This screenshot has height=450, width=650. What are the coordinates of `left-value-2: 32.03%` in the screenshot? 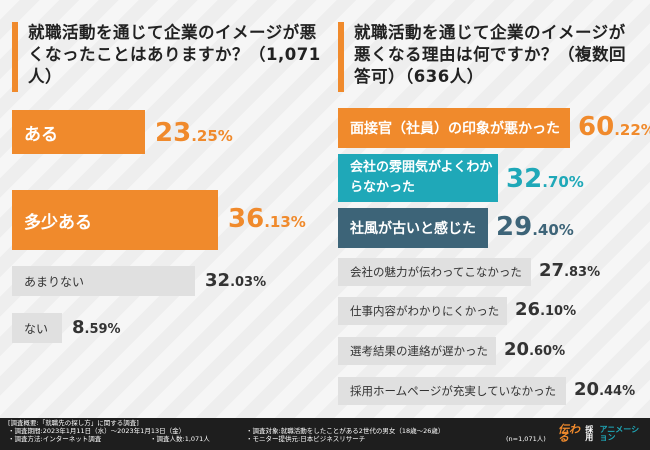 It's located at (236, 280).